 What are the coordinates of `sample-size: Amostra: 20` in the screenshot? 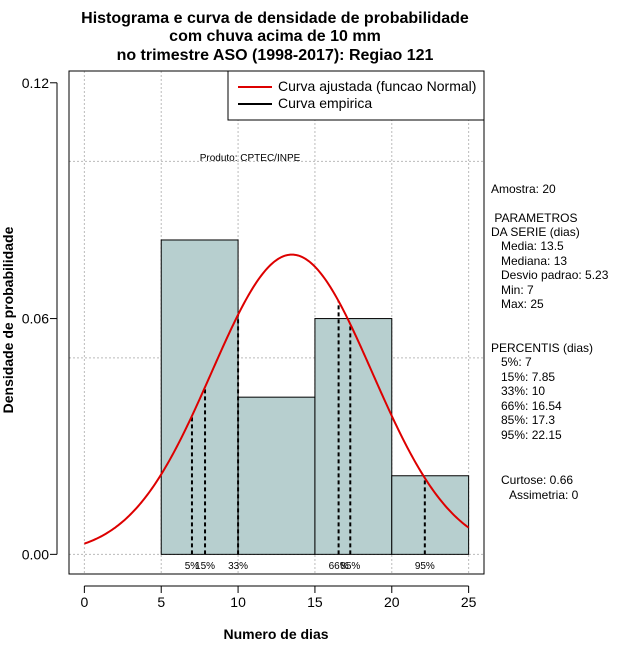 It's located at (523, 189).